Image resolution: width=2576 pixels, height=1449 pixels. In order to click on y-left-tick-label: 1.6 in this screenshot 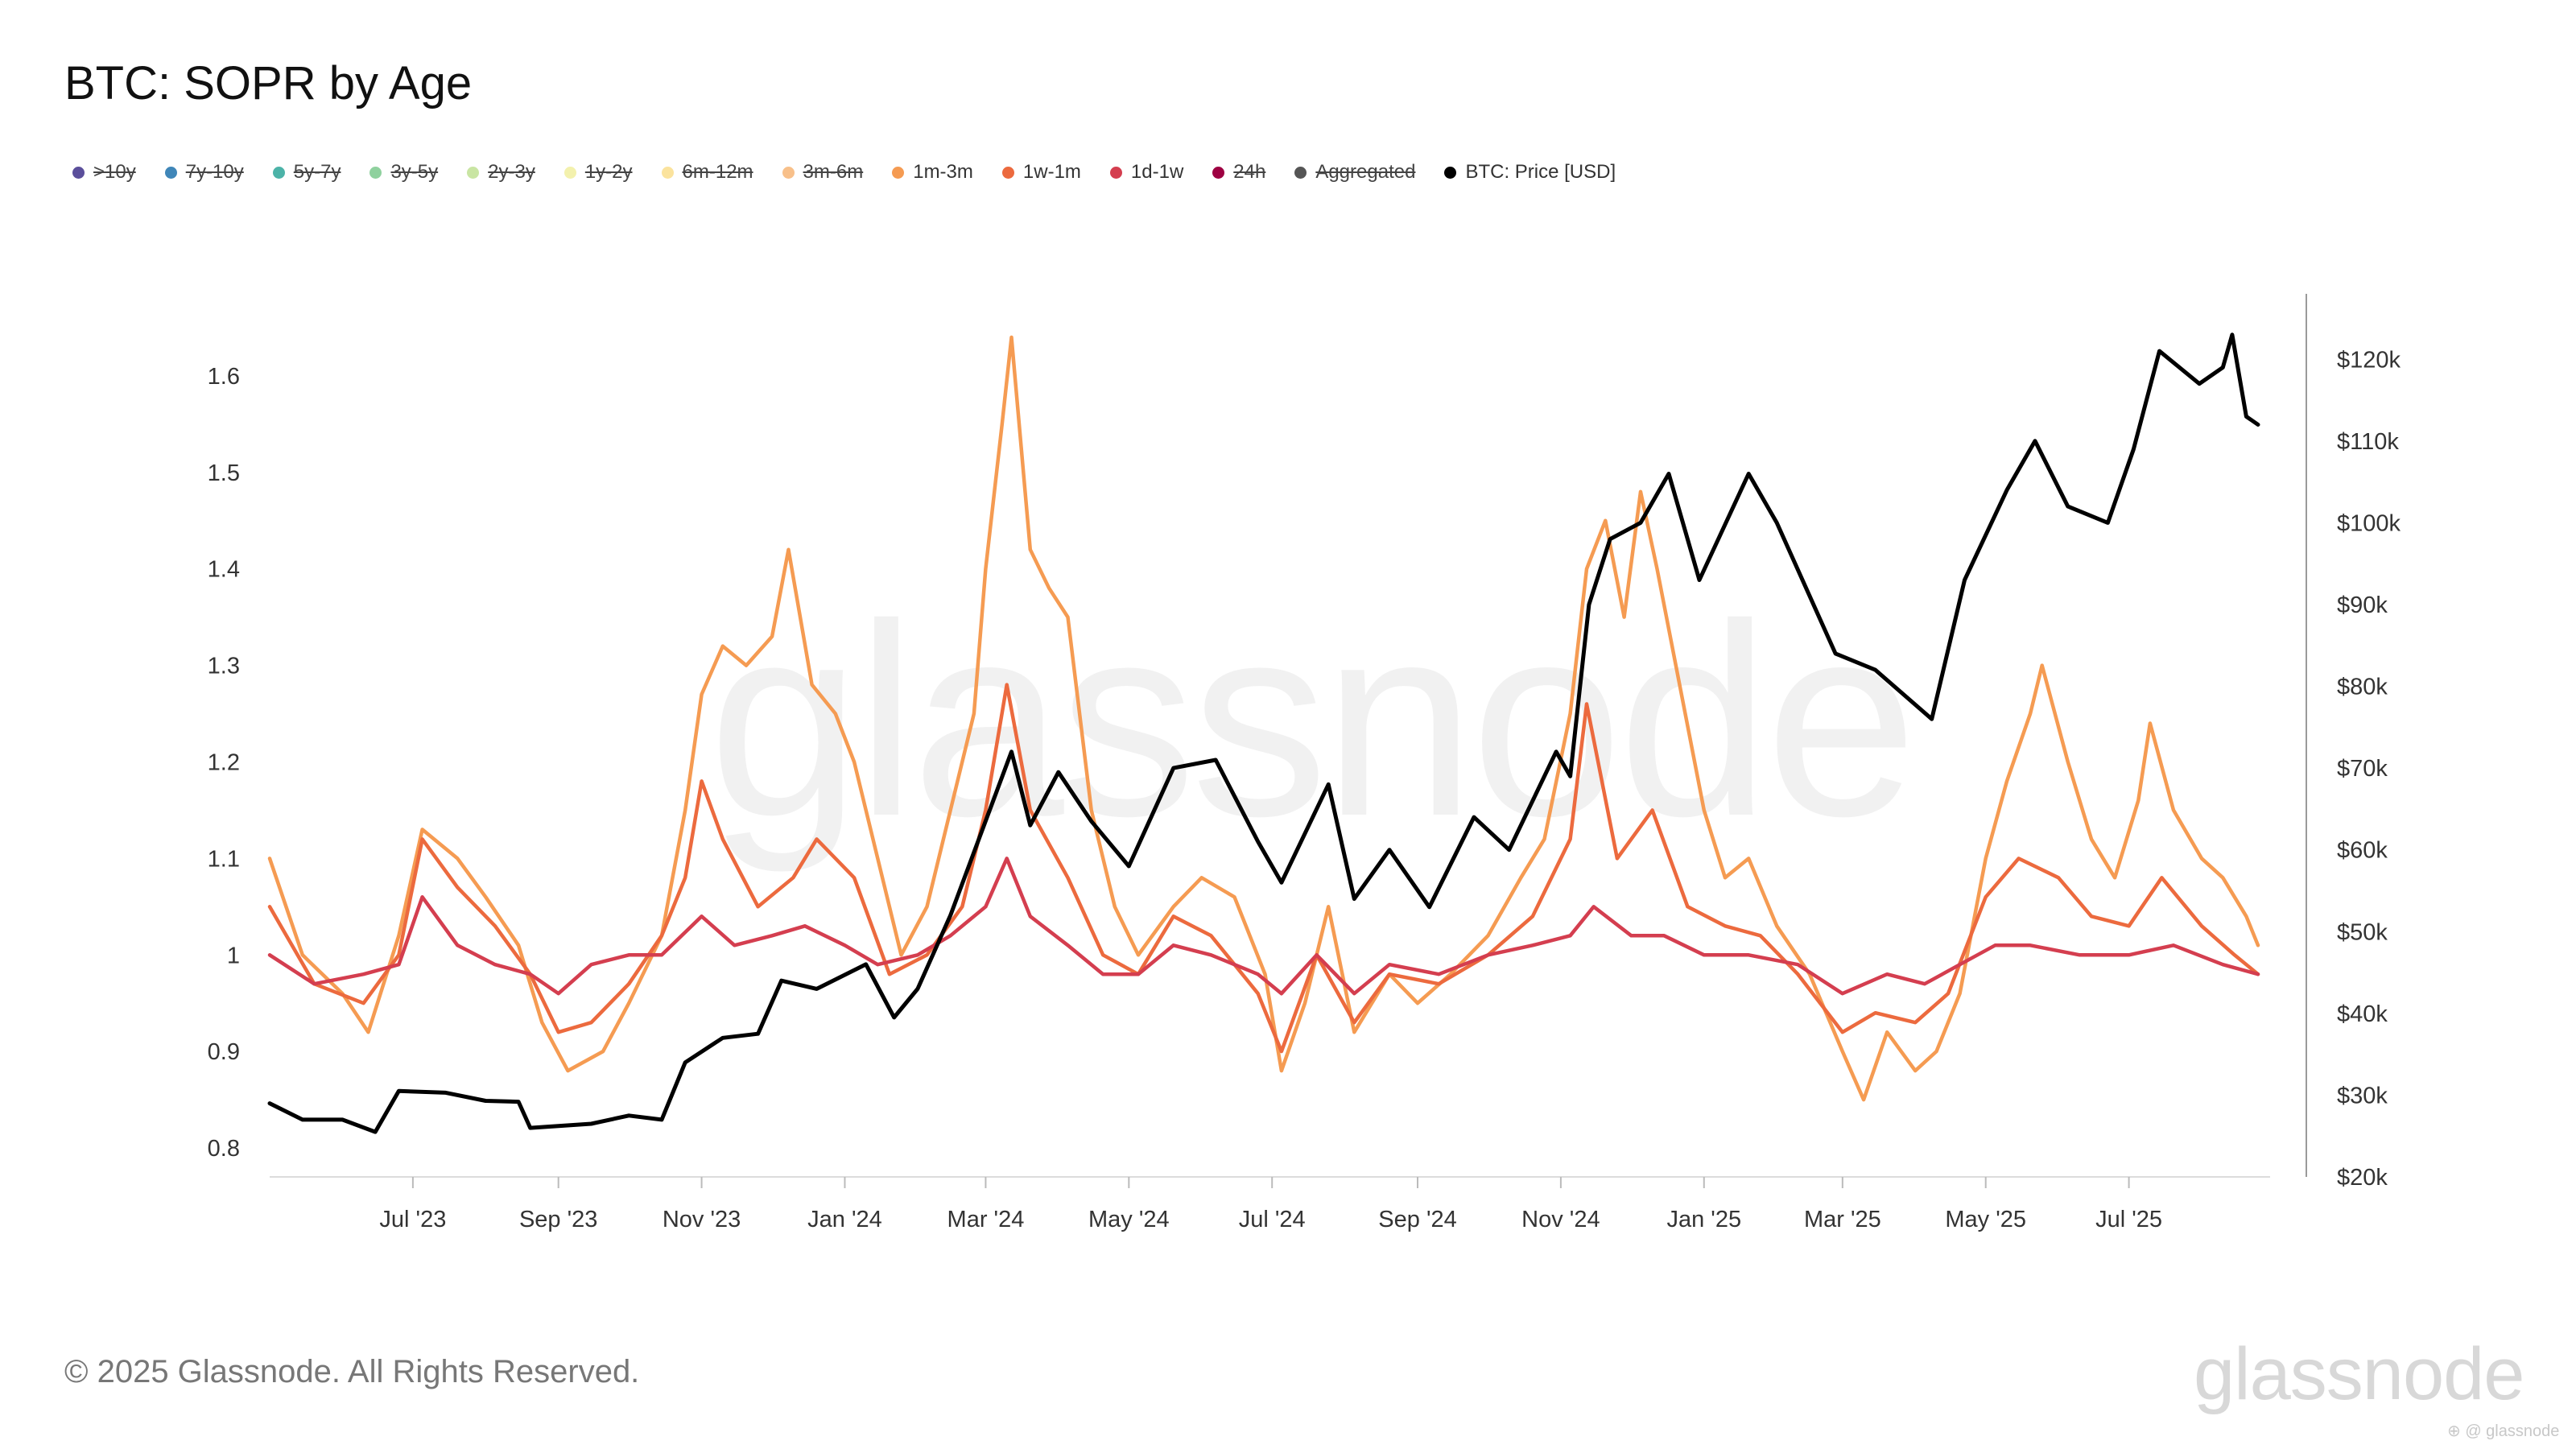, I will do `click(224, 377)`.